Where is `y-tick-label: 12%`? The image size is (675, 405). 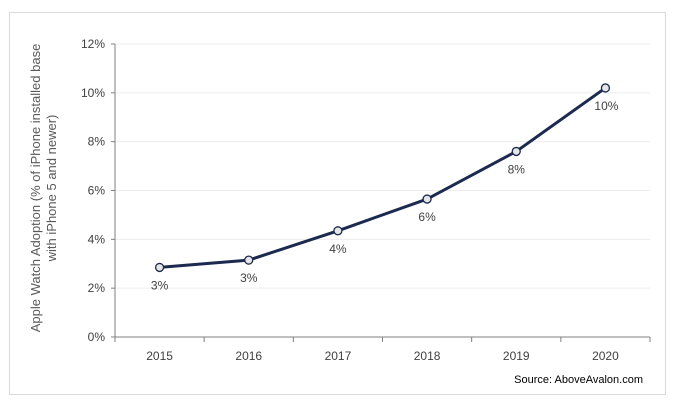 y-tick-label: 12% is located at coordinates (93, 44).